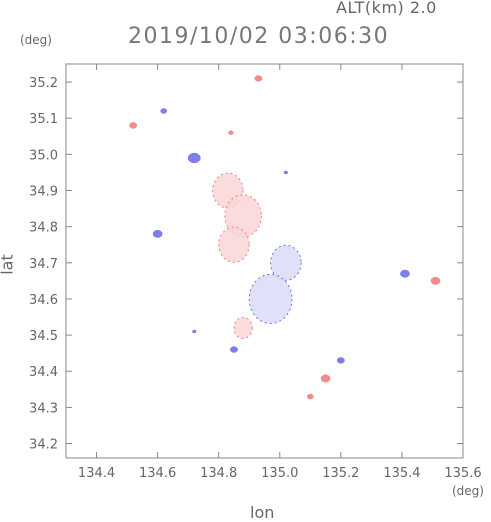 This screenshot has height=522, width=491. I want to click on y-tick-label: 34.6, so click(43, 300).